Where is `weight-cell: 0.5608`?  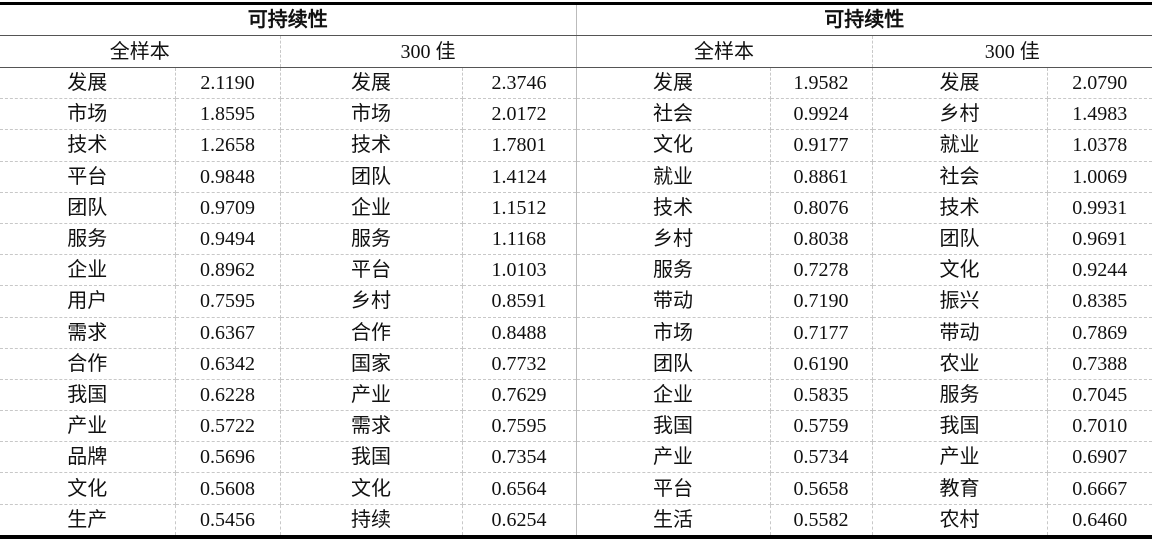 weight-cell: 0.5608 is located at coordinates (227, 488).